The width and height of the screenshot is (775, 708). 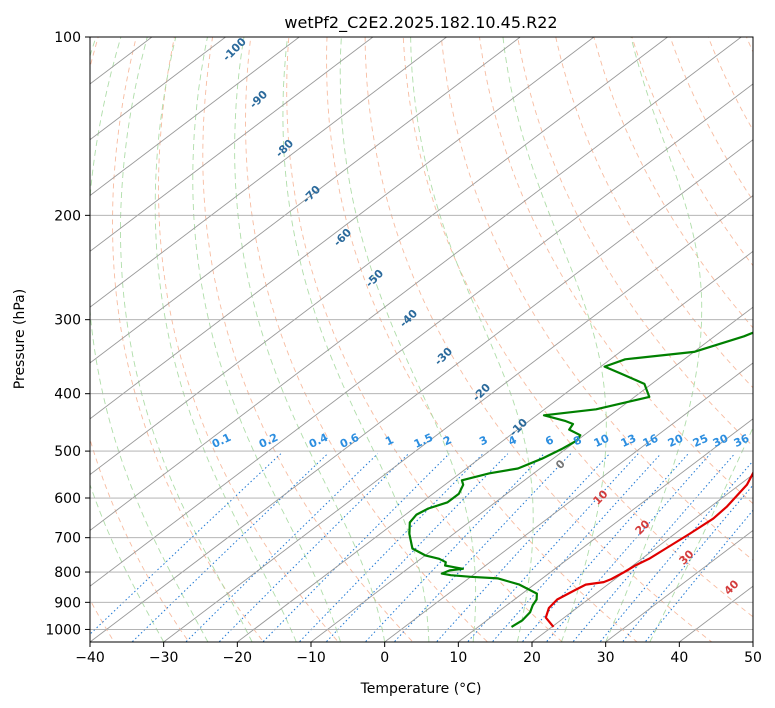 What do you see at coordinates (420, 23) in the screenshot?
I see `chart-title: wetPf2_C2E2.2025.182.10.45.R22` at bounding box center [420, 23].